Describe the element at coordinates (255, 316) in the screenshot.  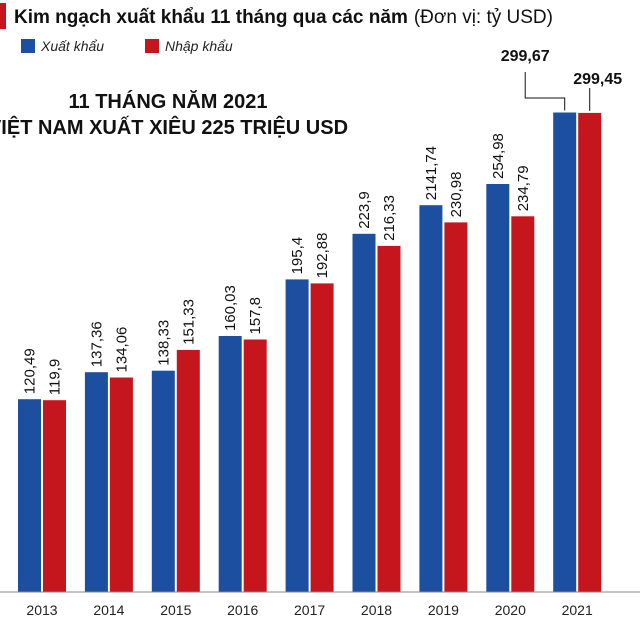
I see `value-label-import-2016: 157,8` at that location.